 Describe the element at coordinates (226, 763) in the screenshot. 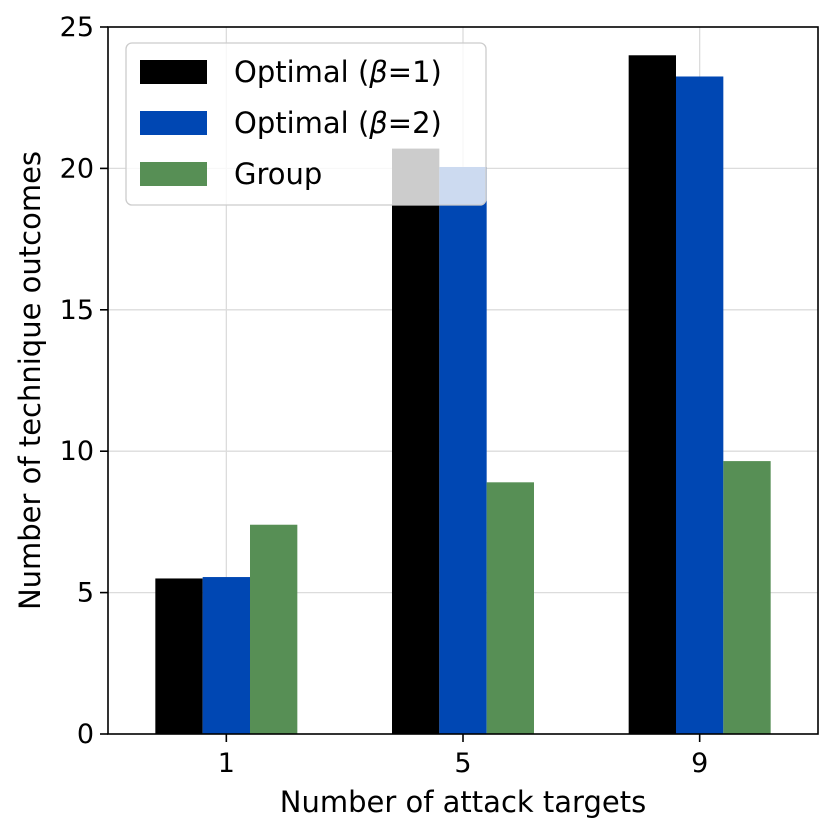

I see `x-tick-label-0: 1` at that location.